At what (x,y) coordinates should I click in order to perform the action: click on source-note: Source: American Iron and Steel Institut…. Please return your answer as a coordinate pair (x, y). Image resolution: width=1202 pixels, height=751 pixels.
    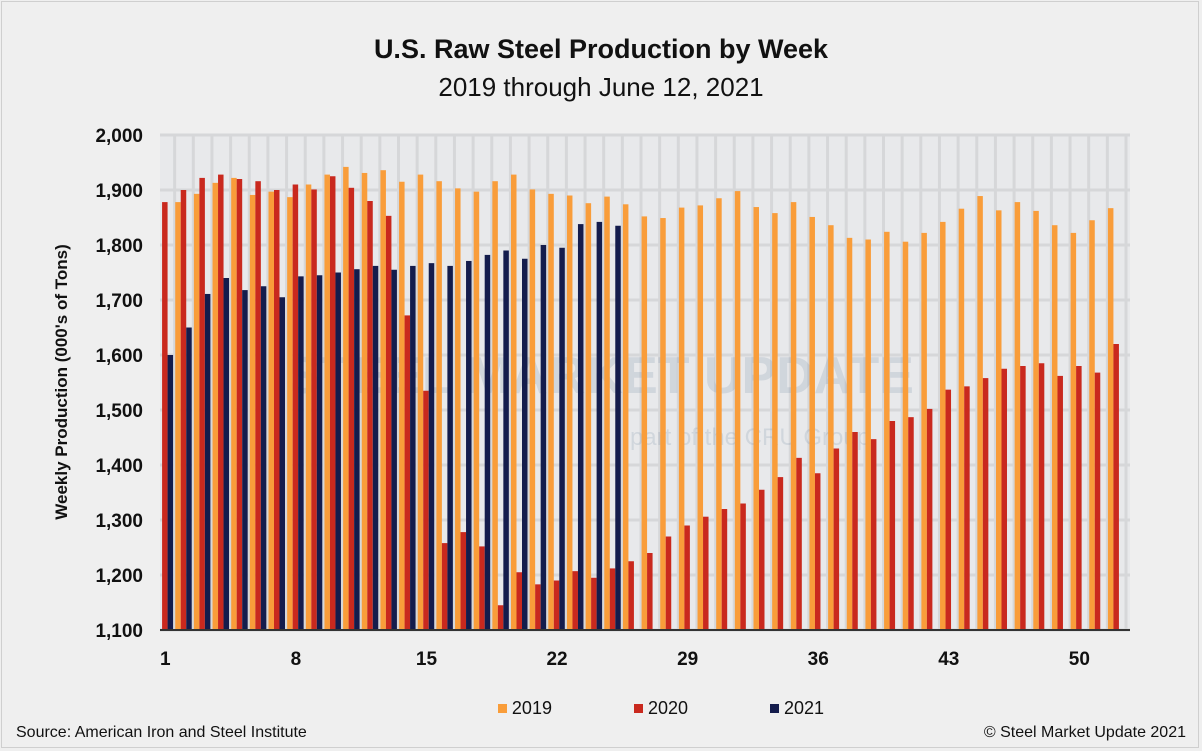
    Looking at the image, I should click on (161, 732).